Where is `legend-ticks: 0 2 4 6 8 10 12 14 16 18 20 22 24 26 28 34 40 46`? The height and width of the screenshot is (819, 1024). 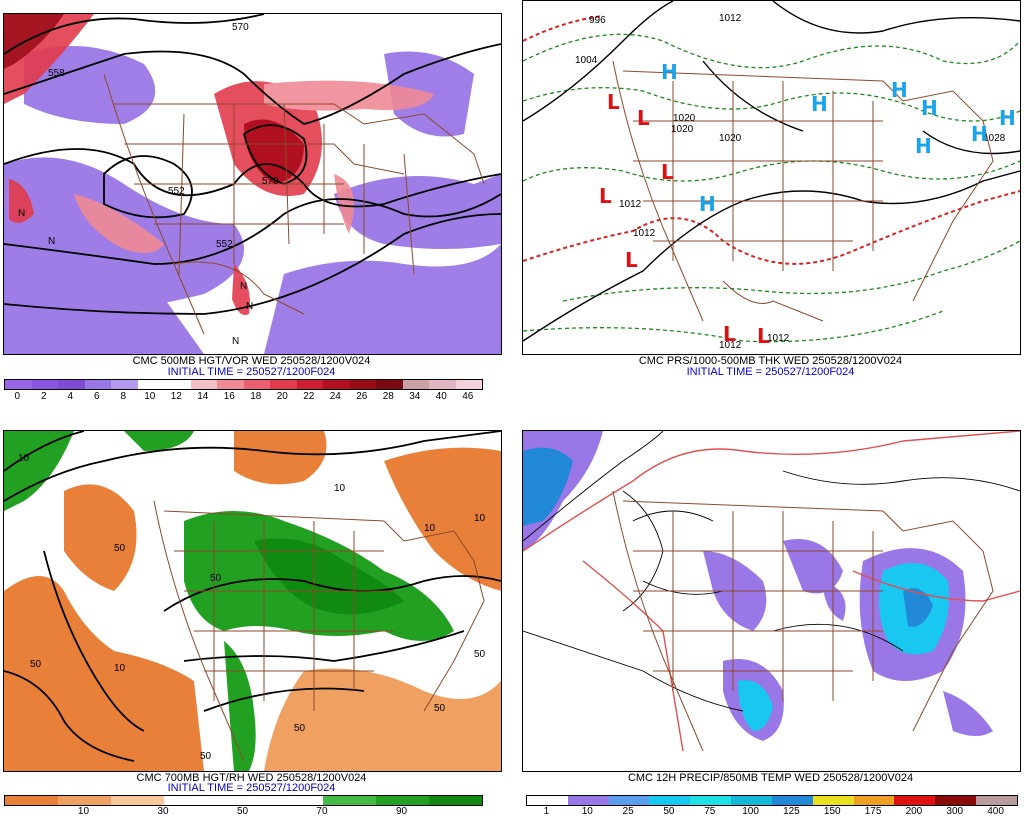
legend-ticks: 0 2 4 6 8 10 12 14 16 18 20 22 24 26 28 34 40 46 is located at coordinates (242, 397).